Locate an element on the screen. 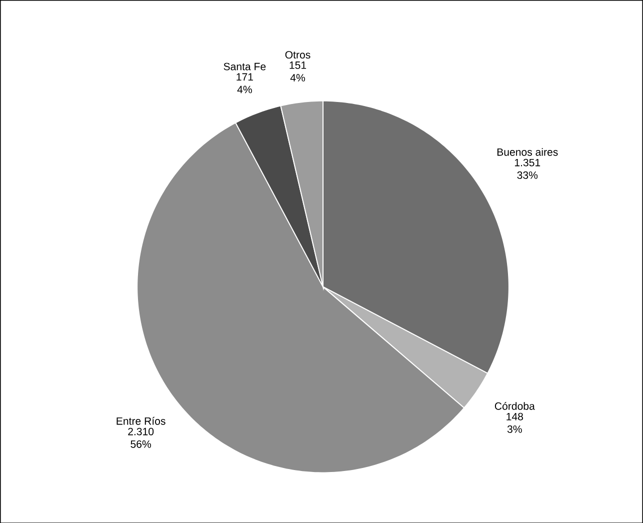 This screenshot has width=643, height=523. slice-label: Córdoba is located at coordinates (514, 406).